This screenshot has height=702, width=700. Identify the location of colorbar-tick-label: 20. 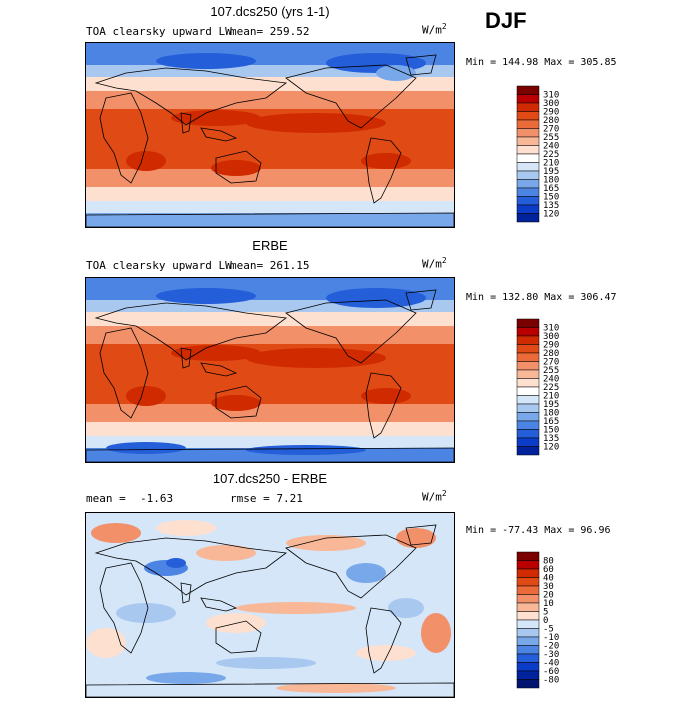
(548, 596).